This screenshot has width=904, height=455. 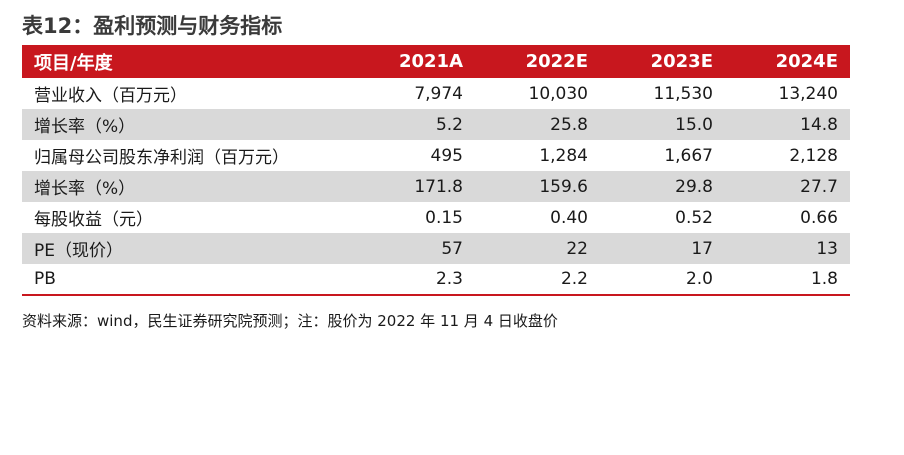 I want to click on row-label: 营业收入（百万元）, so click(x=110, y=96).